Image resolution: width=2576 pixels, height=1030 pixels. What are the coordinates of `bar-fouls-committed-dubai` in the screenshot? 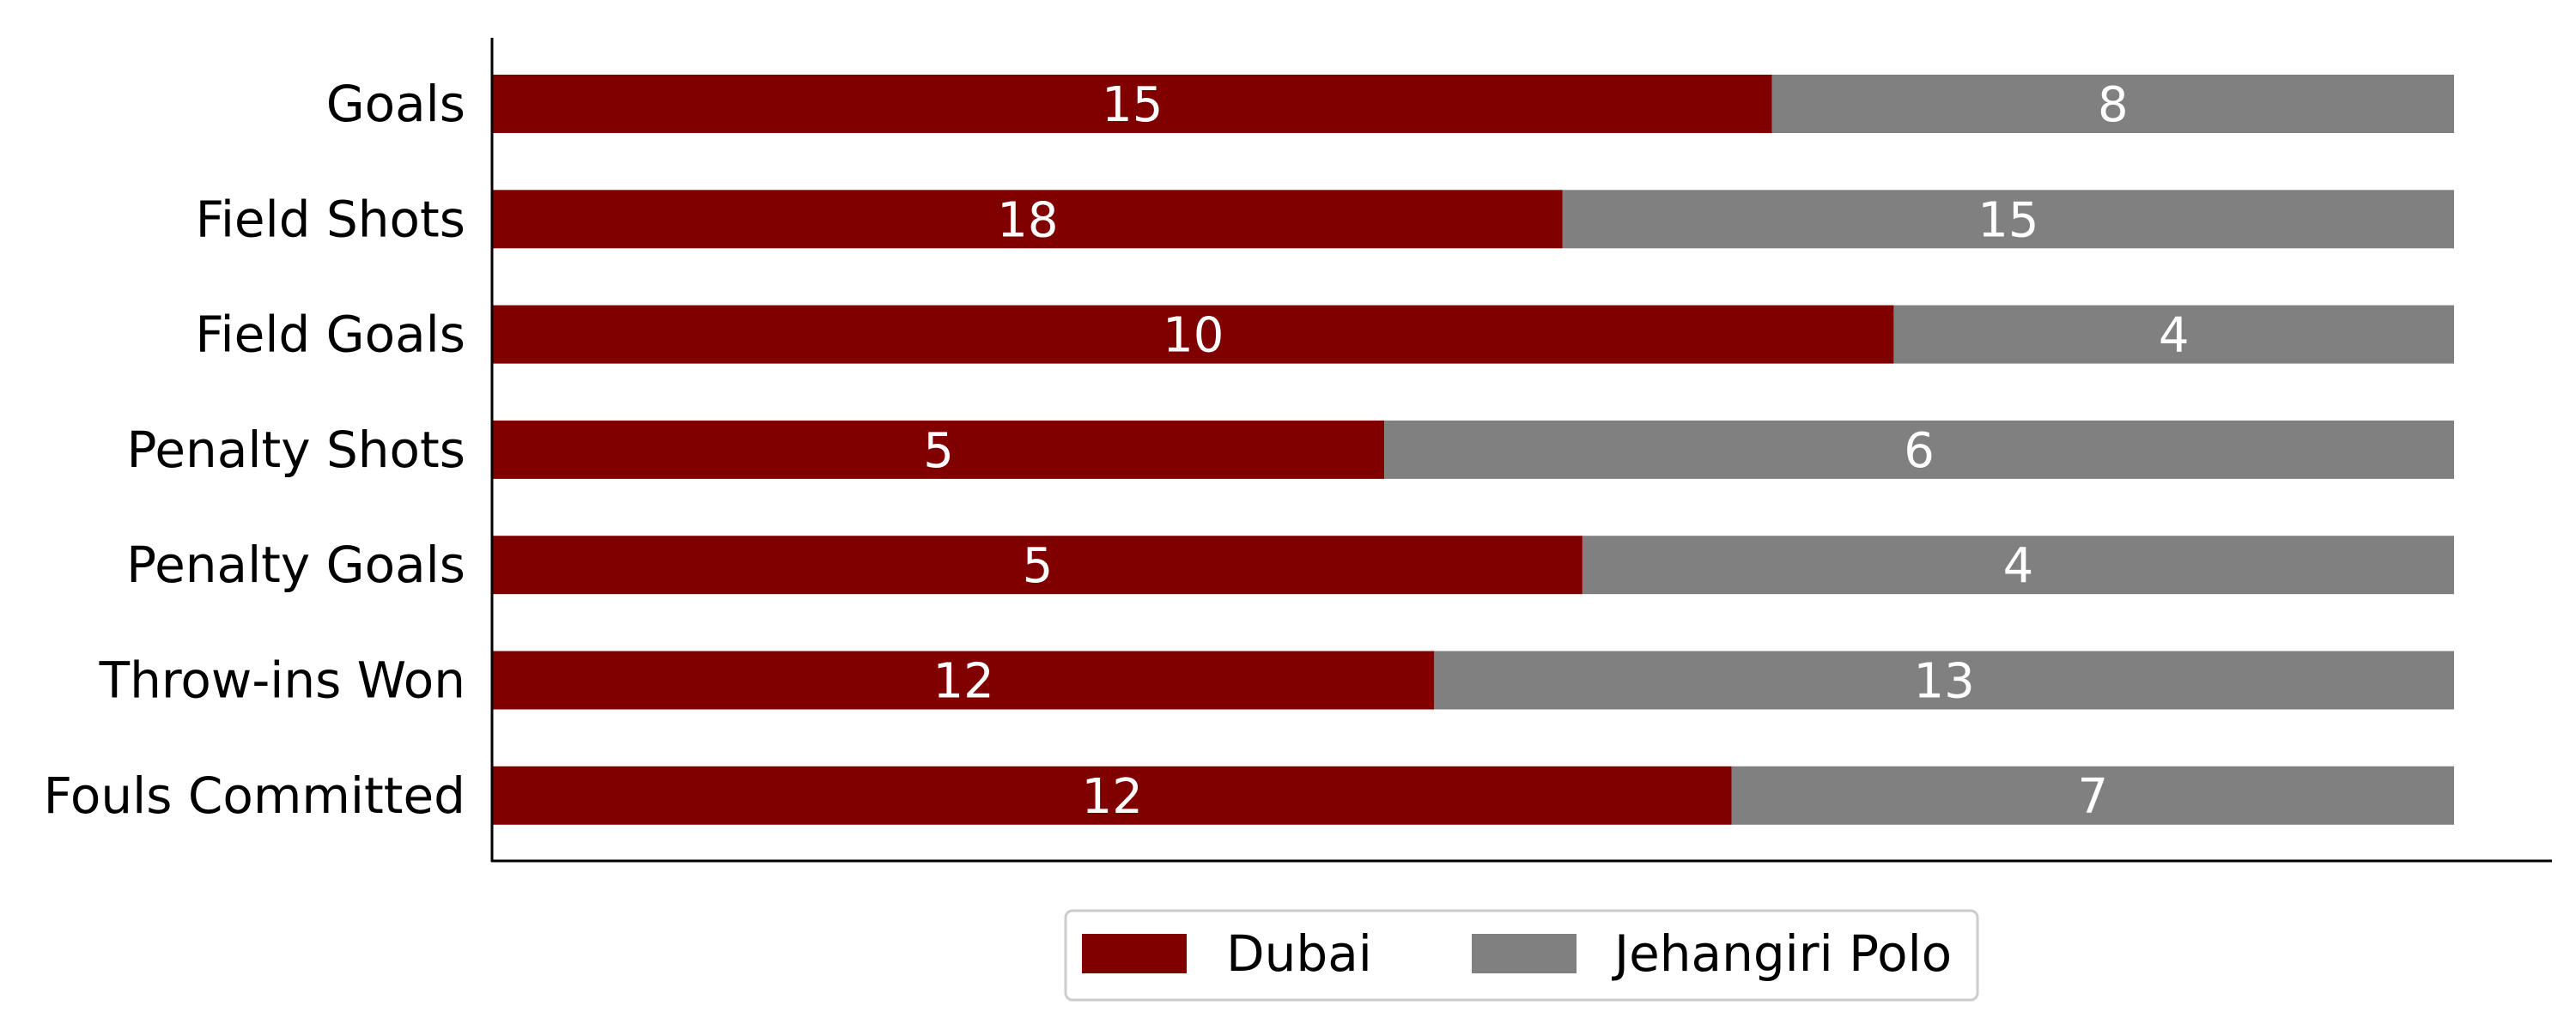 It's located at (1112, 795).